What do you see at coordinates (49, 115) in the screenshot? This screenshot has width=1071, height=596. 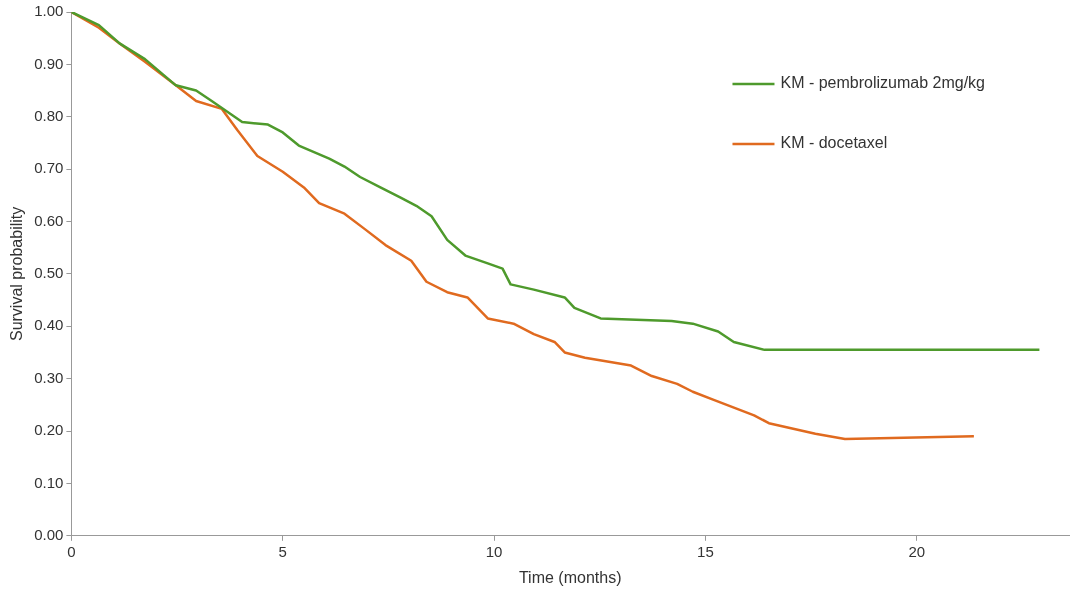 I see `y-tick-label: 0.80` at bounding box center [49, 115].